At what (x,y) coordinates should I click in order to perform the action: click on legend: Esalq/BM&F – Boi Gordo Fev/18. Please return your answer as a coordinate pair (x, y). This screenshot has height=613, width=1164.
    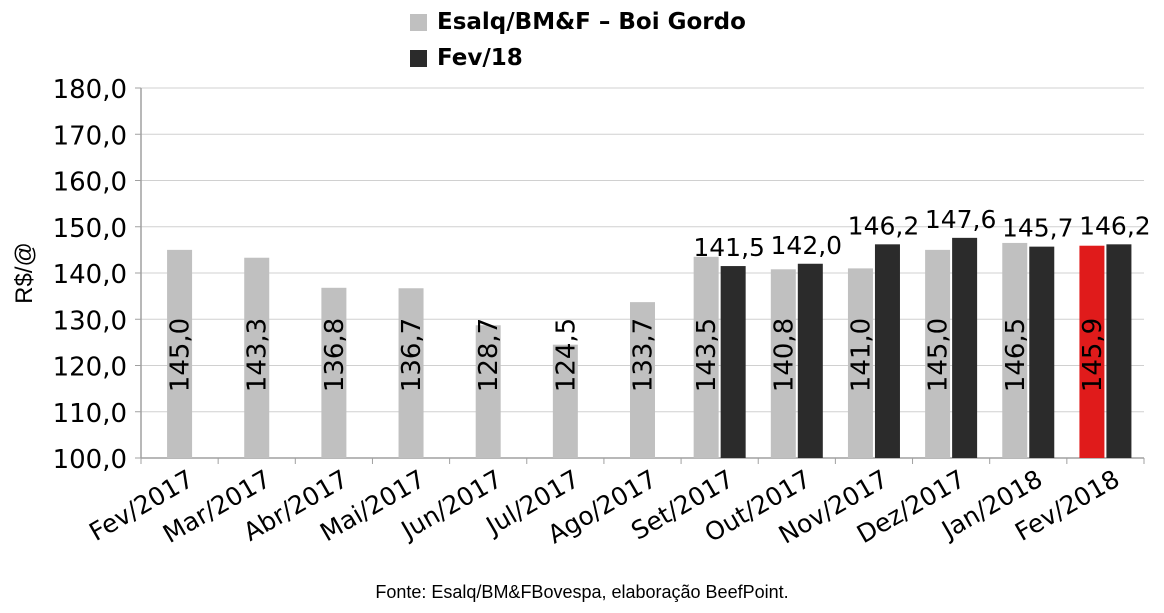
    Looking at the image, I should click on (578, 40).